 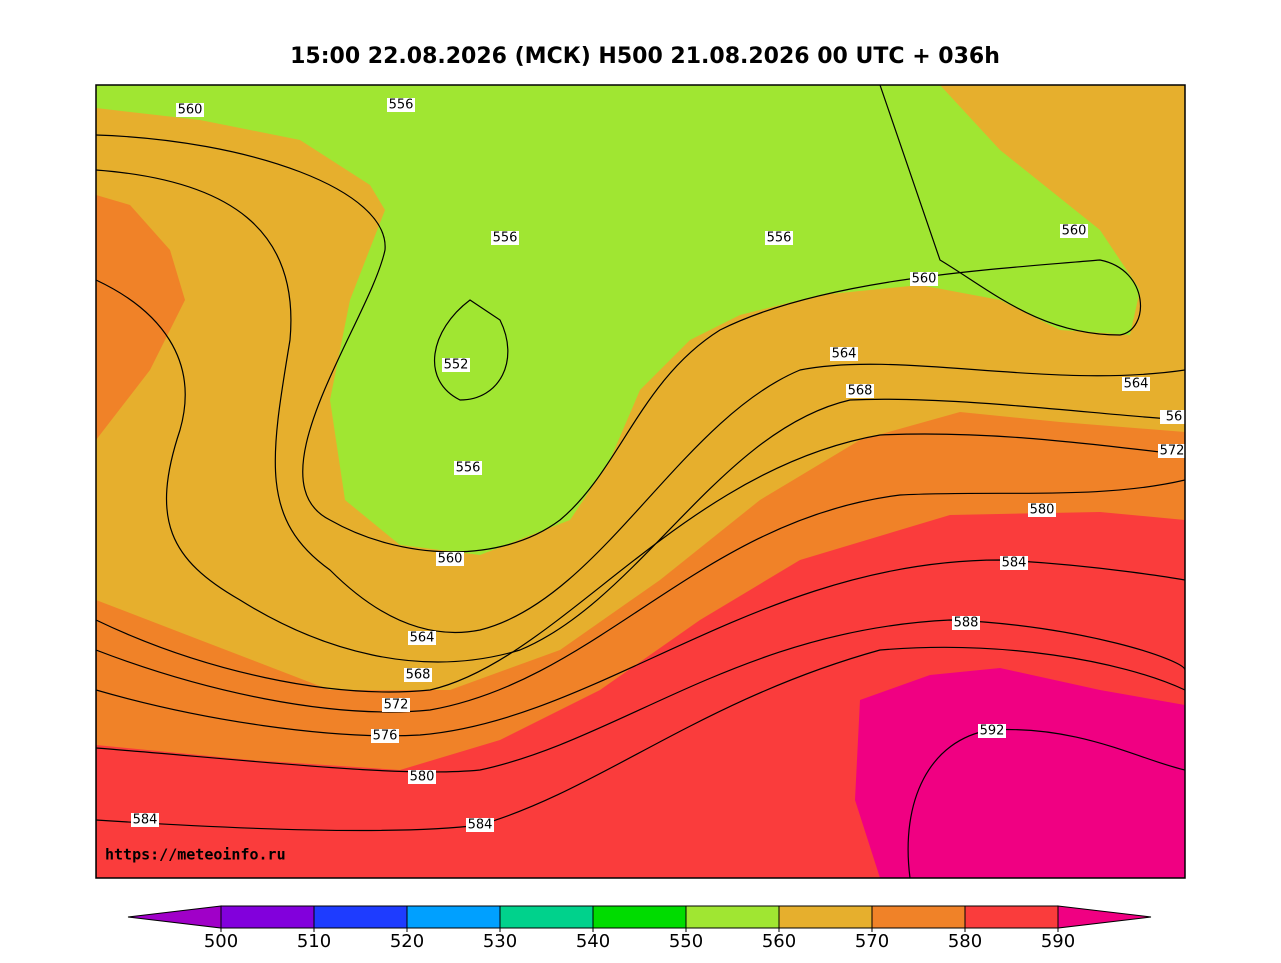 I want to click on colorbar-tick-label: 560, so click(x=779, y=941).